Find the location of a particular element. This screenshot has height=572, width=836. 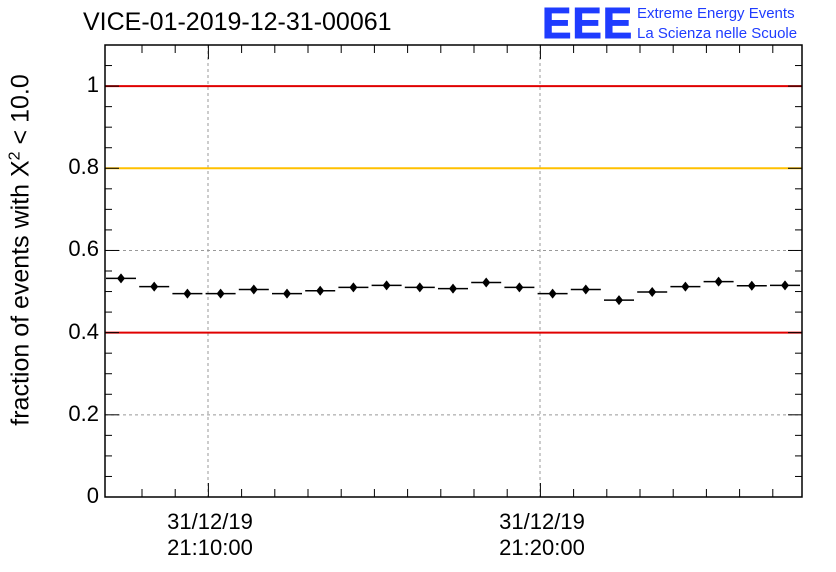

chart-title: VICE-01-2019-12-31-00061 is located at coordinates (237, 22).